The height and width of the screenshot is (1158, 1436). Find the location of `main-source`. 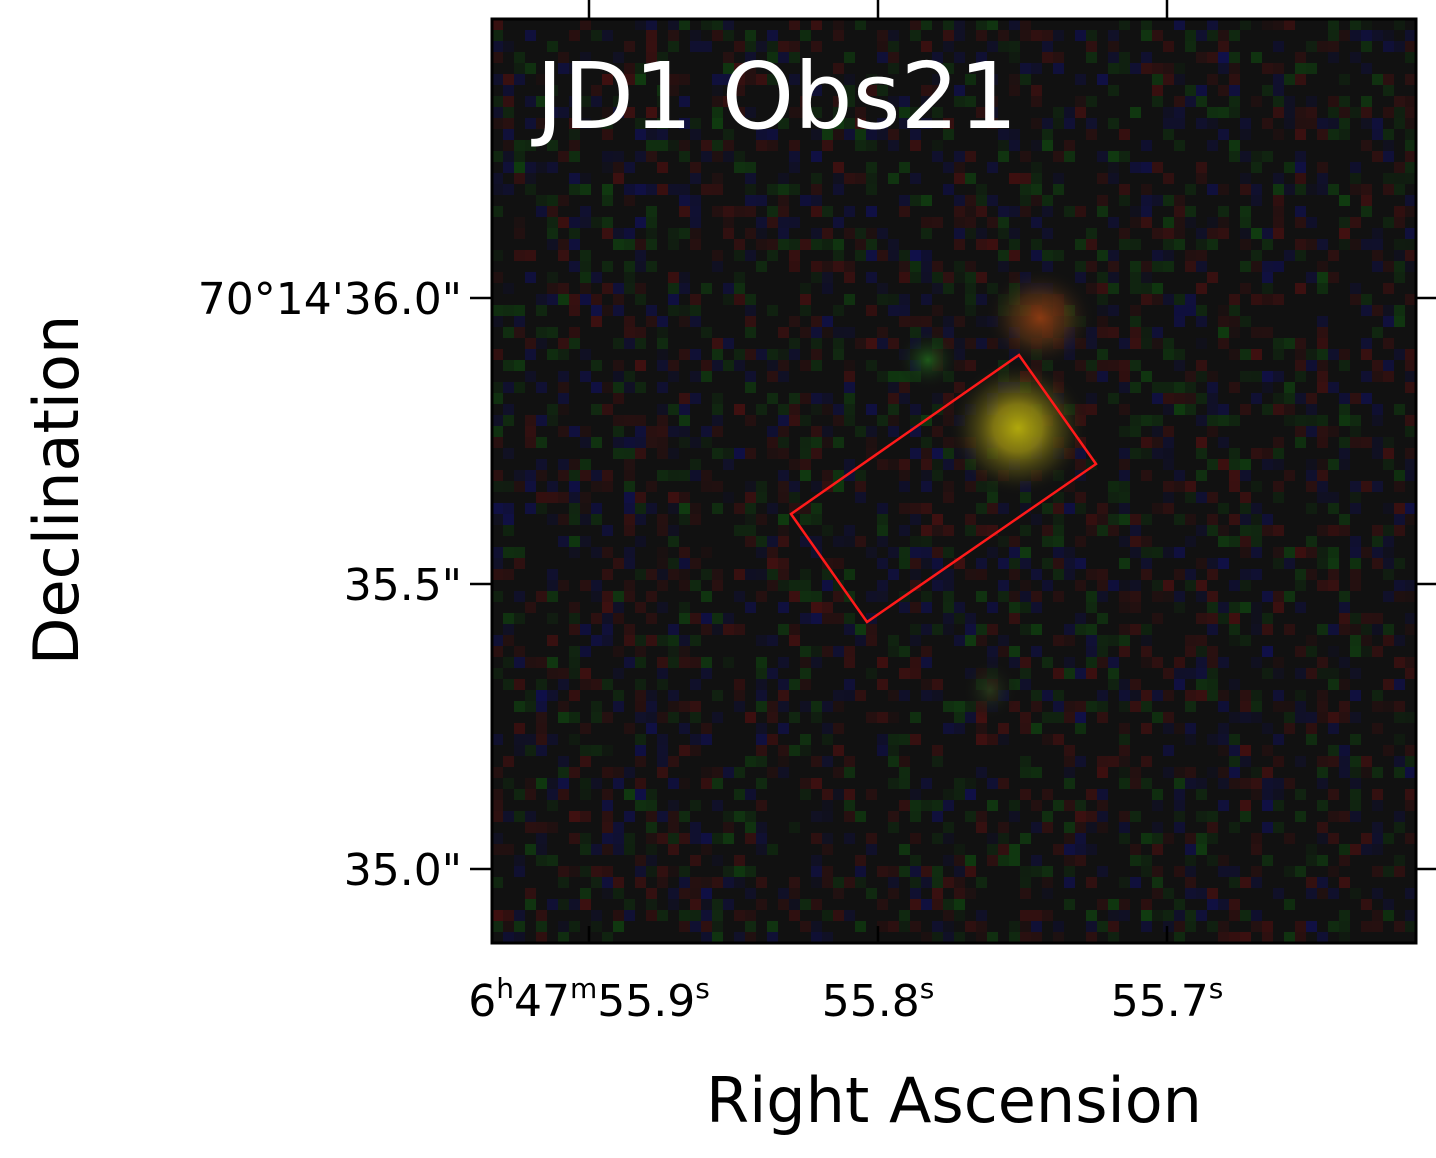

main-source is located at coordinates (1018, 428).